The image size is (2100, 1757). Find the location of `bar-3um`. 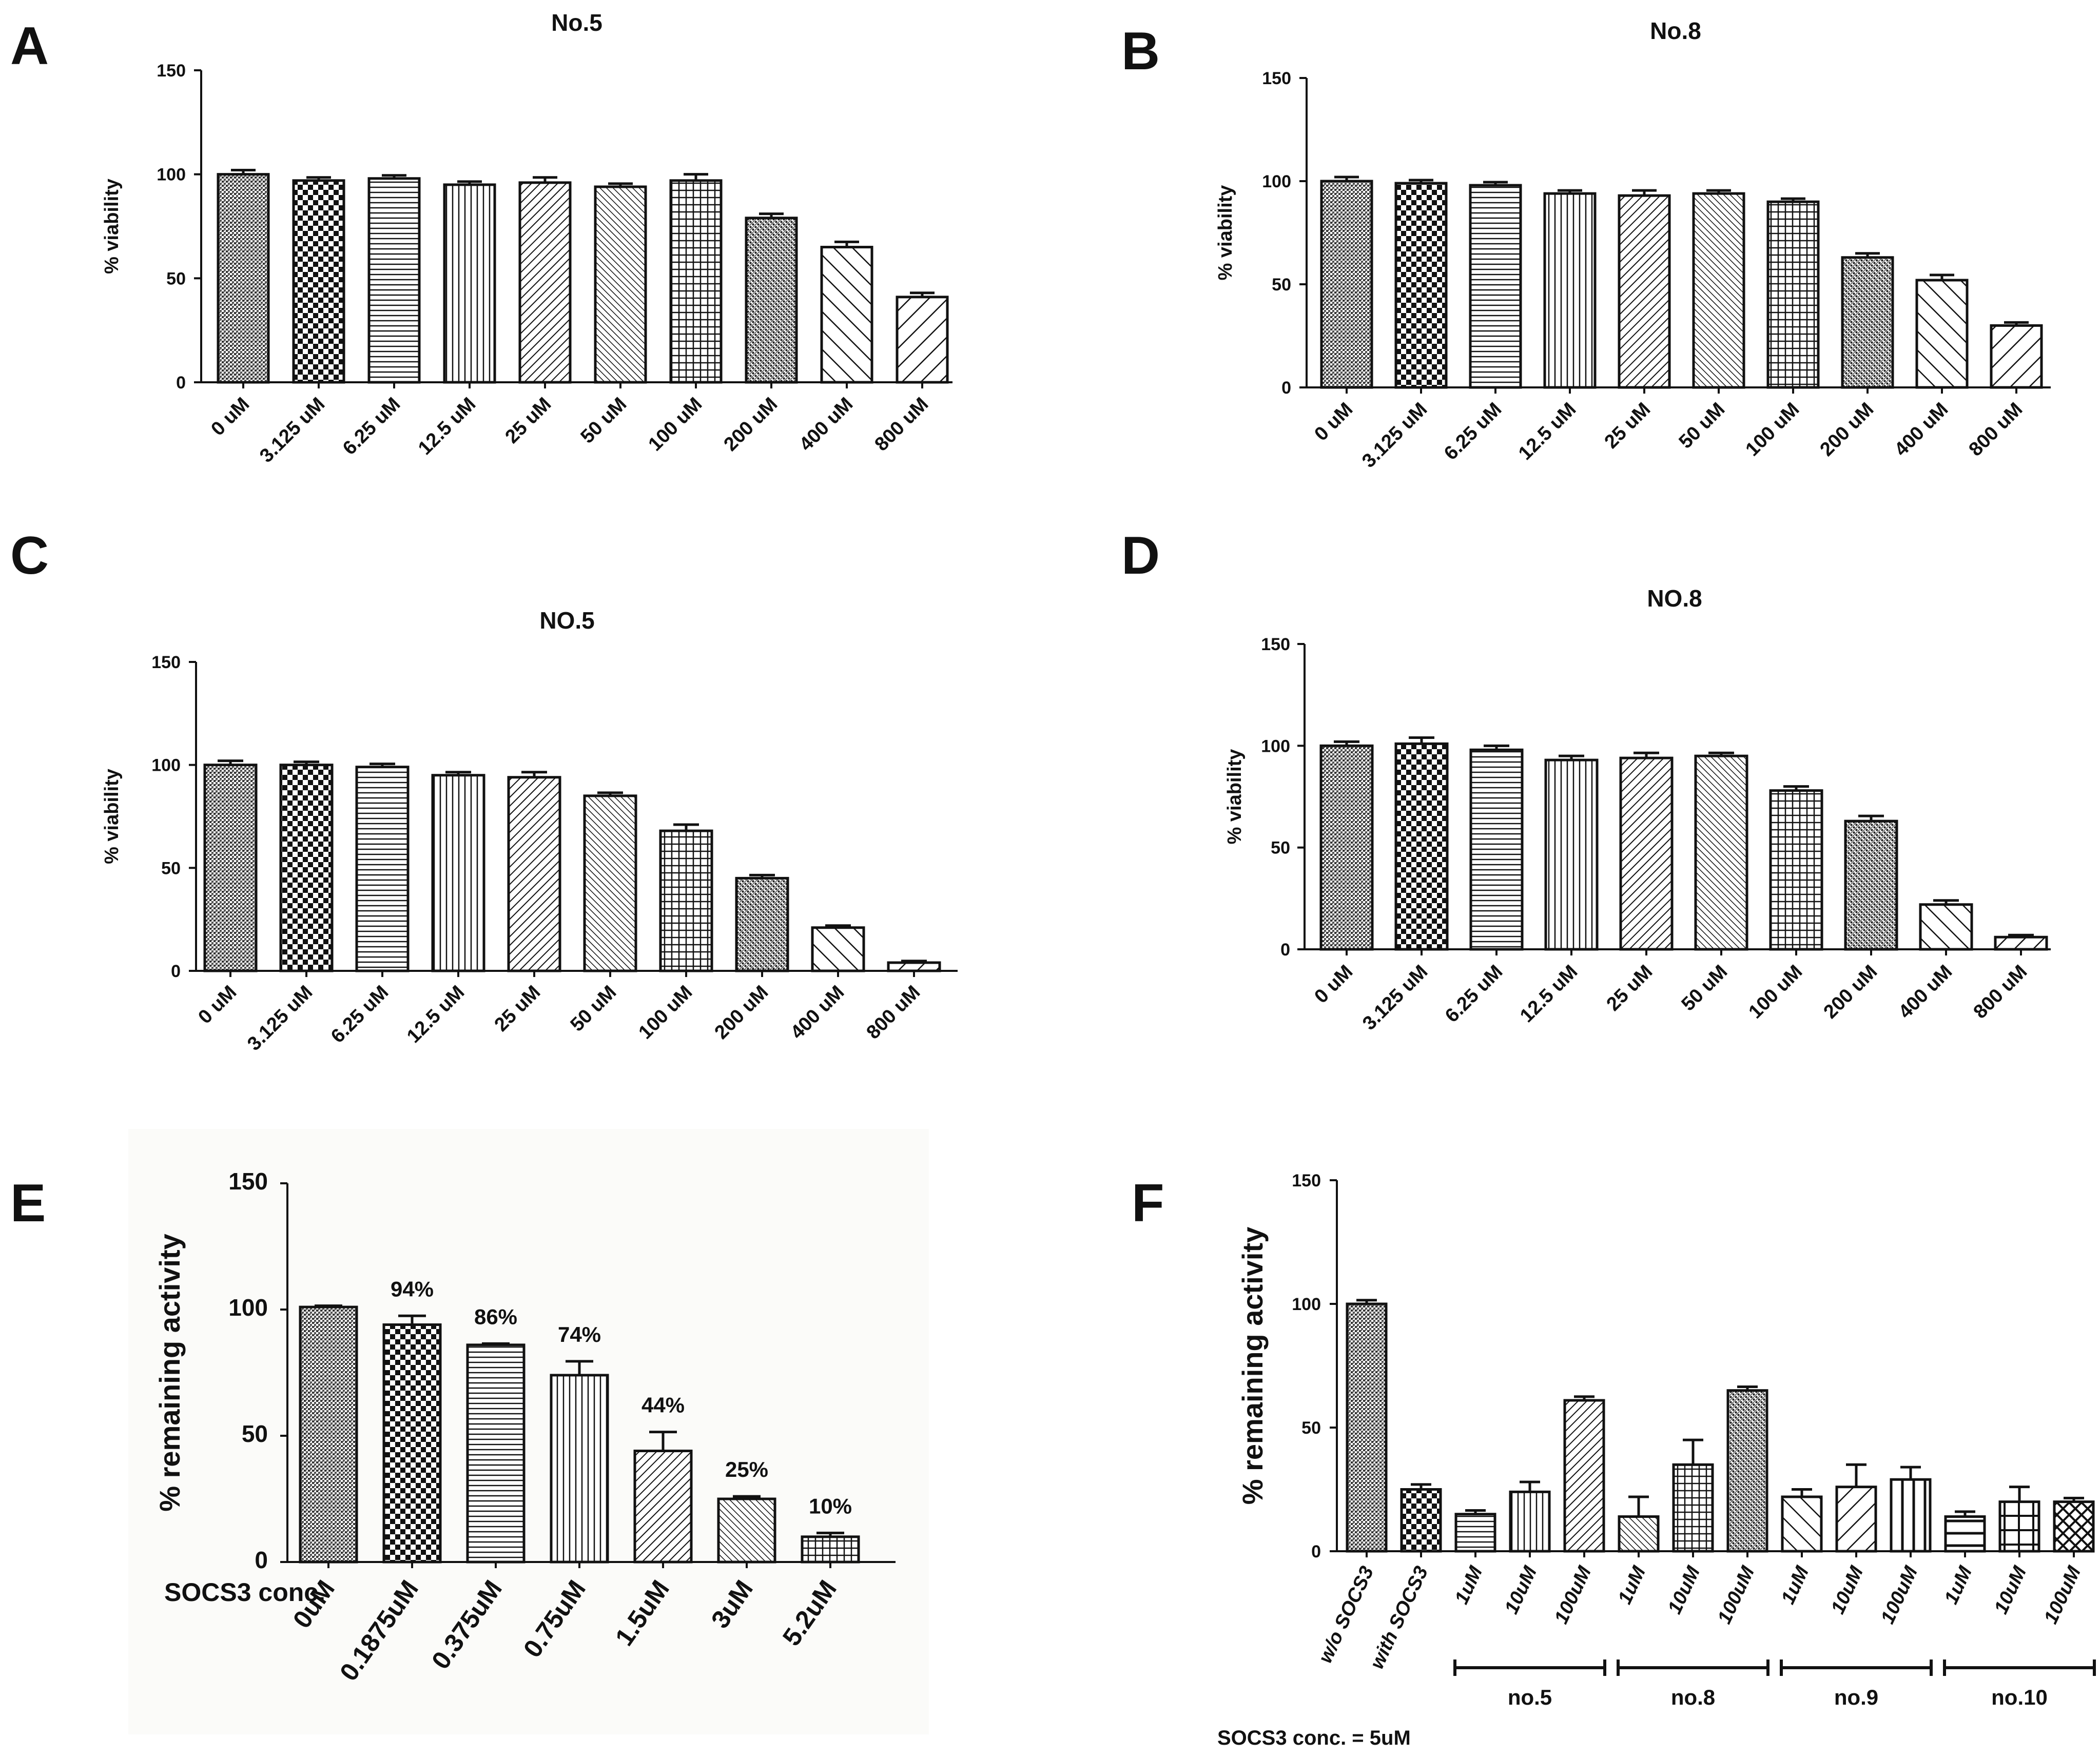

bar-3um is located at coordinates (746, 1530).